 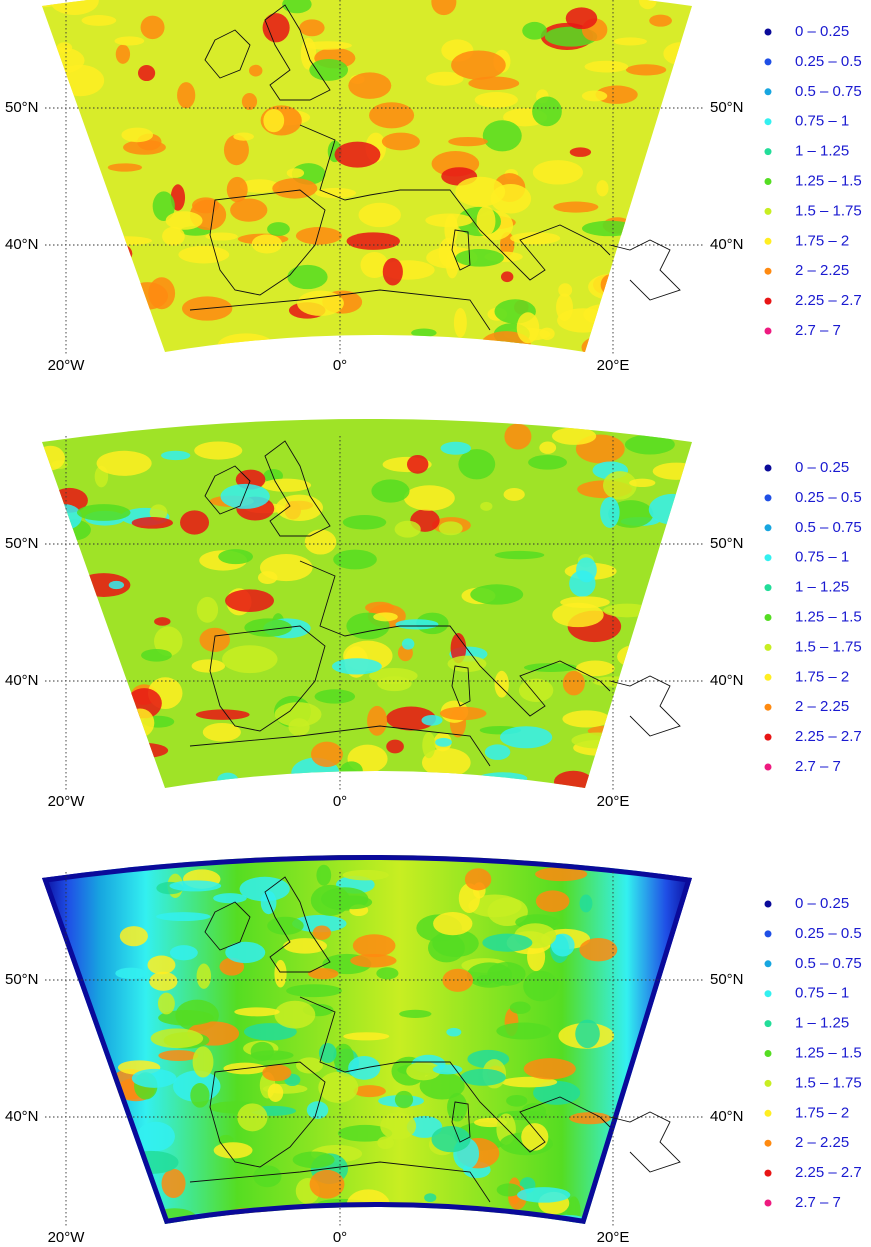 What do you see at coordinates (822, 1112) in the screenshot?
I see `legend-label: 1.75 – 2` at bounding box center [822, 1112].